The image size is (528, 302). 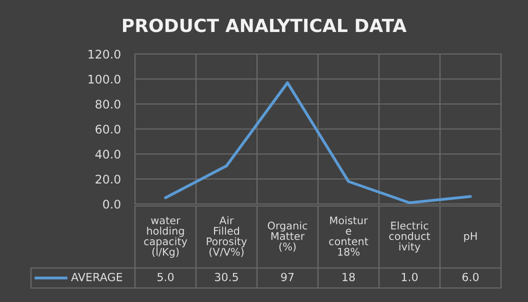 I want to click on x-tick-label: Moistur e content 18%, so click(x=348, y=236).